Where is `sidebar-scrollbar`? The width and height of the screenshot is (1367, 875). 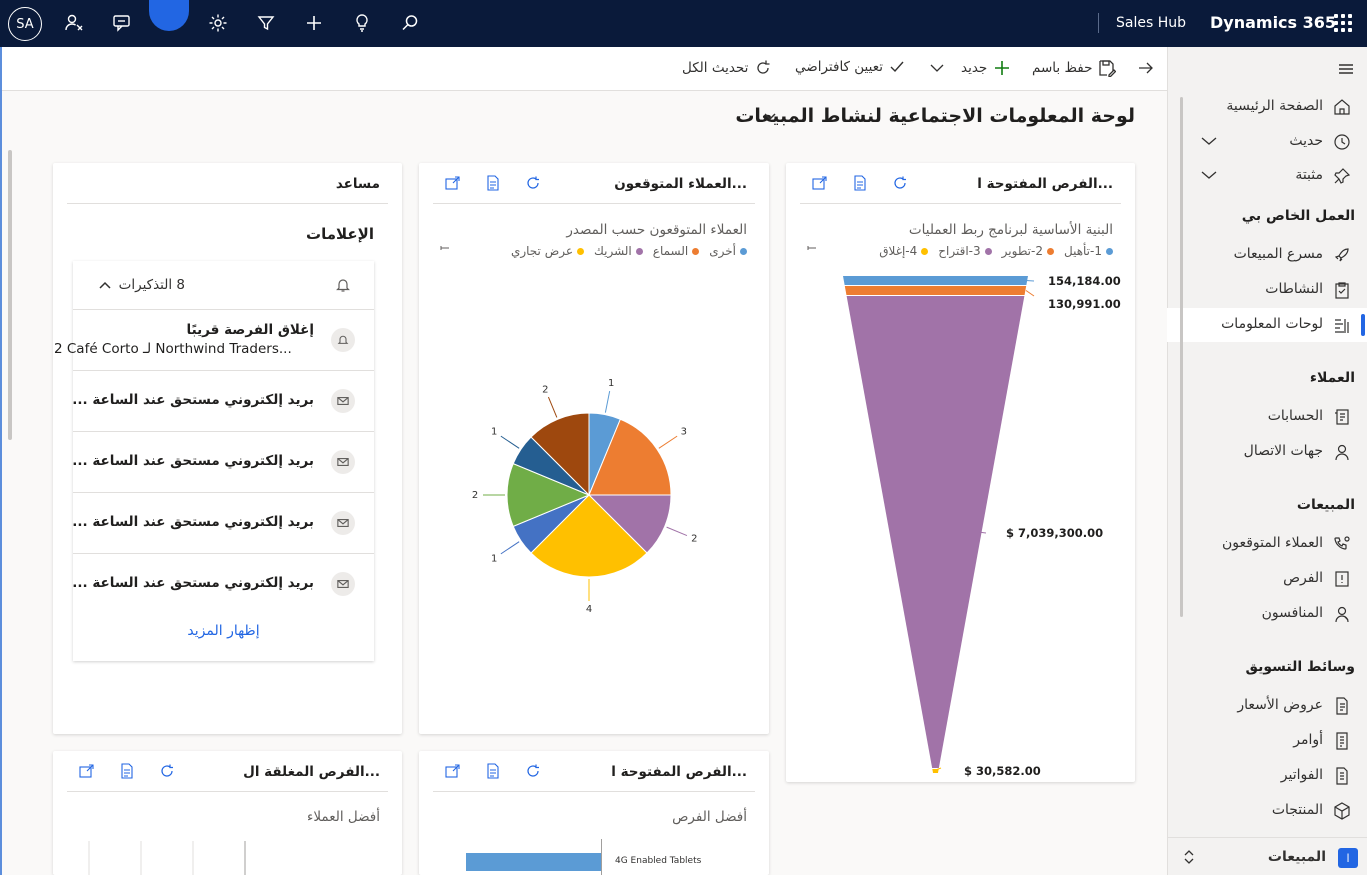
sidebar-scrollbar is located at coordinates (1181, 357).